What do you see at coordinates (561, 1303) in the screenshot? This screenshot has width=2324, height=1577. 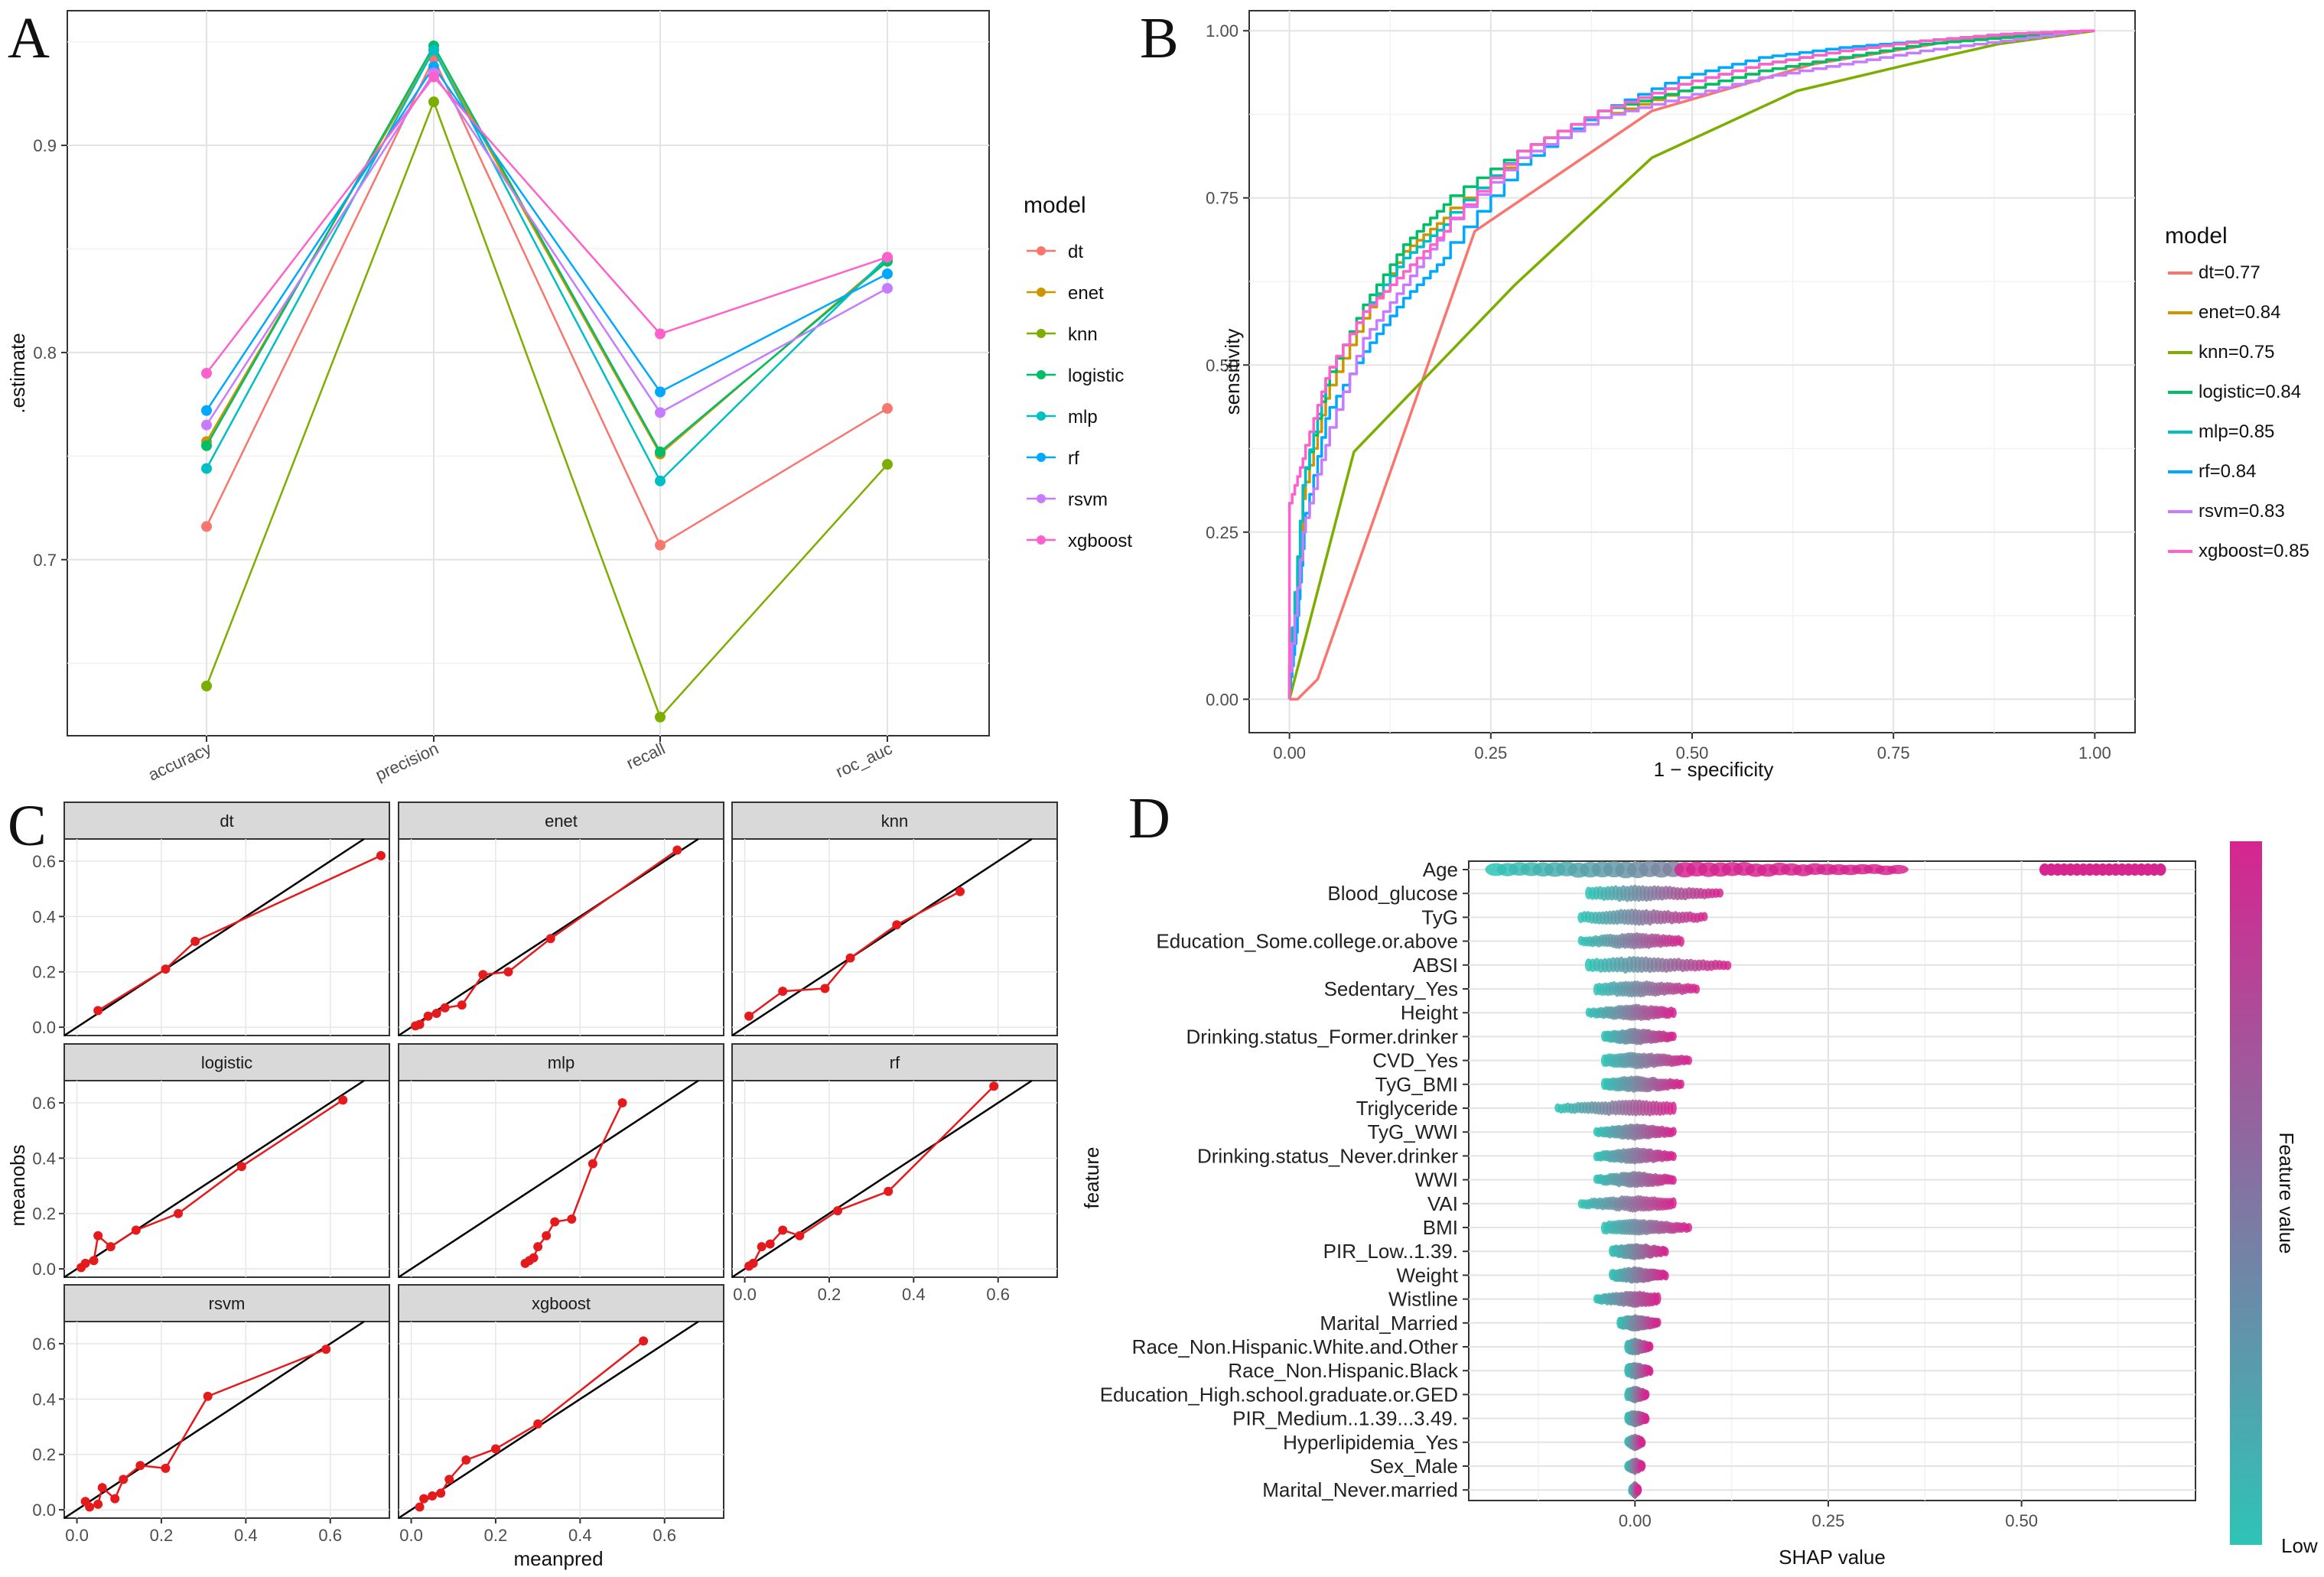 I see `facet-title-xgboost: xgboost` at bounding box center [561, 1303].